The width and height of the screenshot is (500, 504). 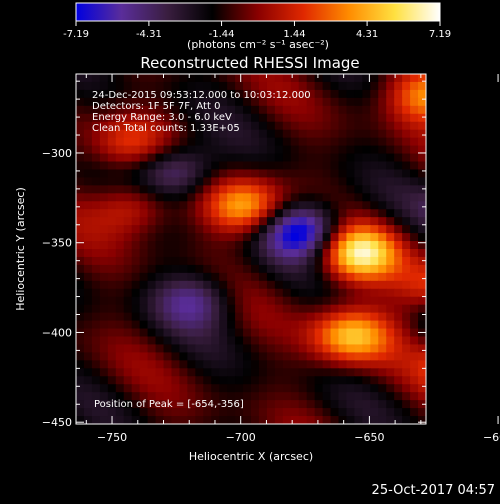 What do you see at coordinates (166, 128) in the screenshot?
I see `annotation-clean: Clean Total counts: 1.33E+05` at bounding box center [166, 128].